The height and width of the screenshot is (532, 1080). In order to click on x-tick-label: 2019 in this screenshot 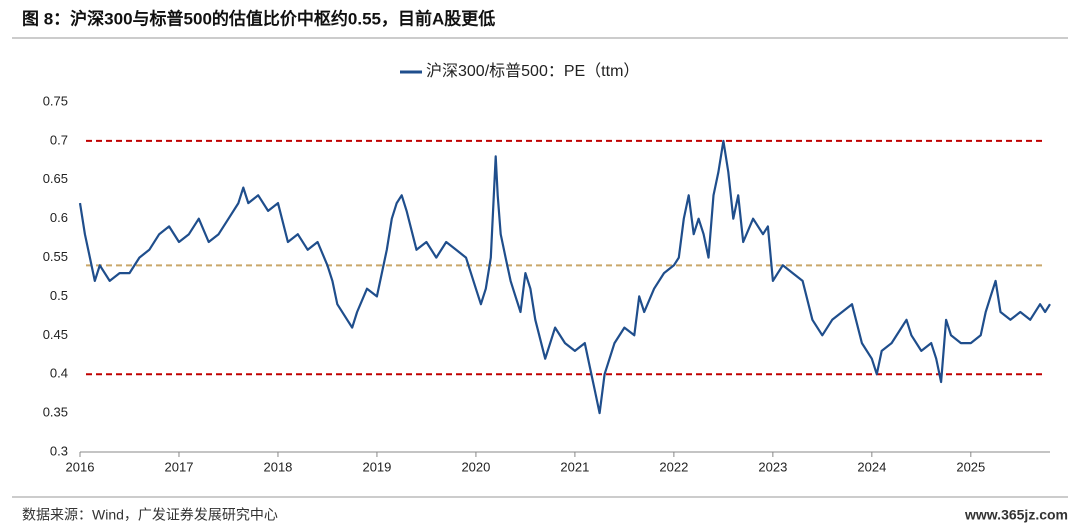, I will do `click(376, 466)`.